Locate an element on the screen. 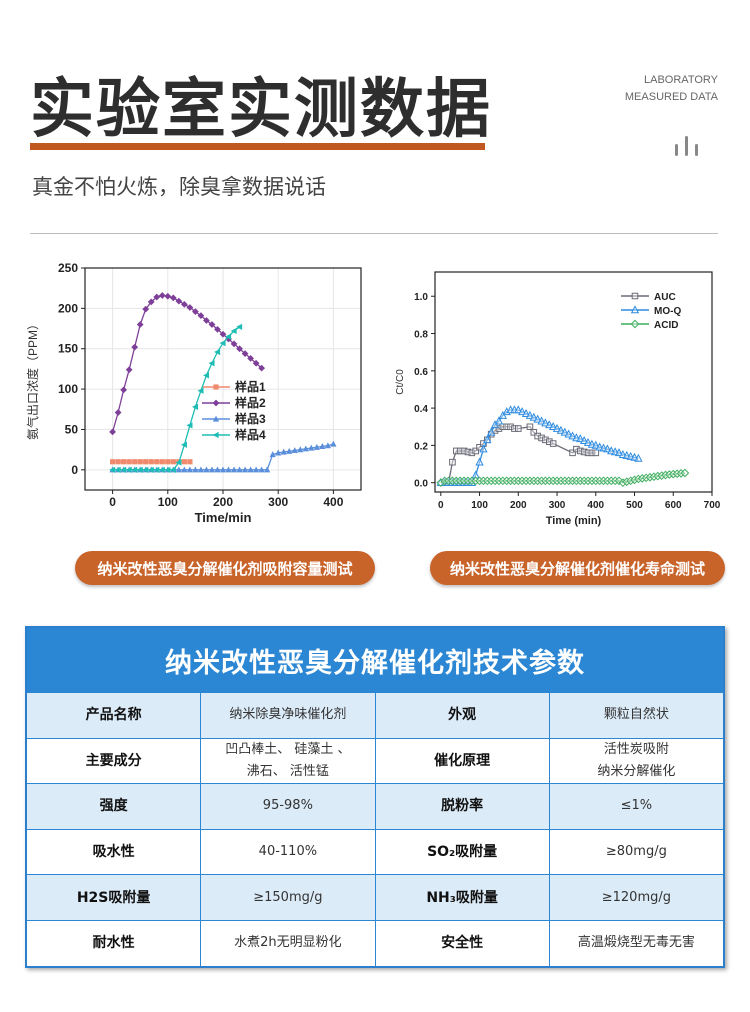 This screenshot has height=1012, width=750. y-tick-label: 0.8 is located at coordinates (421, 335).